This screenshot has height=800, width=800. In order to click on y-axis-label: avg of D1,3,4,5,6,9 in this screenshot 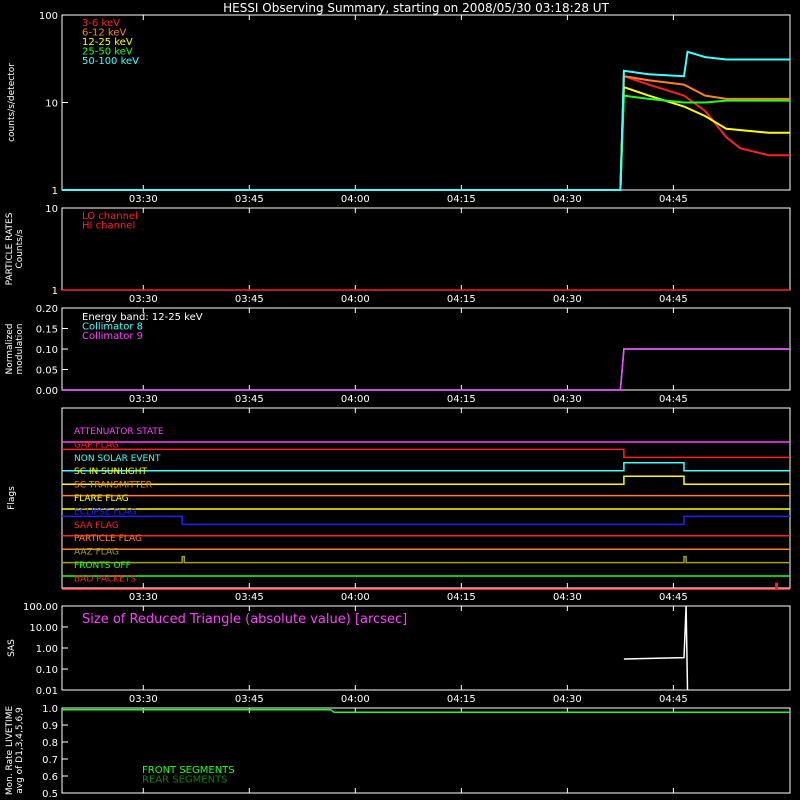, I will do `click(20, 750)`.